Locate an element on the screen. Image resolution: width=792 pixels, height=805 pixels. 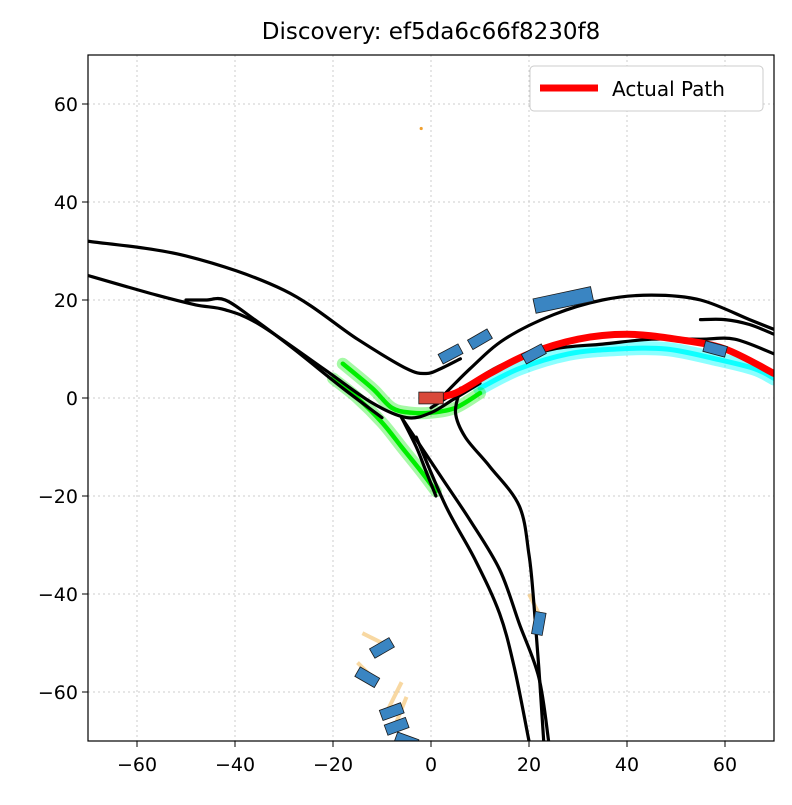
orange-dot is located at coordinates (421, 128).